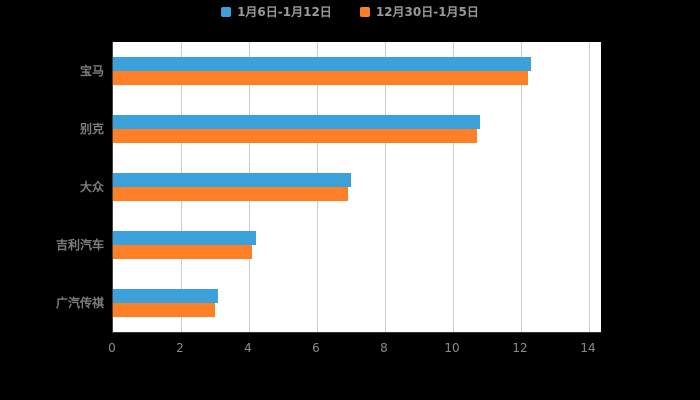  What do you see at coordinates (112, 348) in the screenshot?
I see `x-axis-tick-label: 0` at bounding box center [112, 348].